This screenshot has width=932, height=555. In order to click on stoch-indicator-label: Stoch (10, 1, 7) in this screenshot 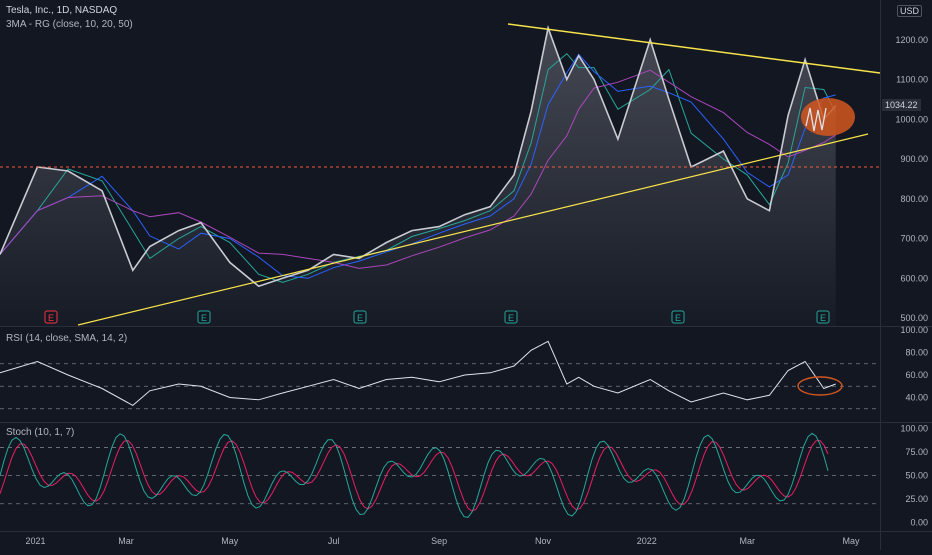, I will do `click(40, 432)`.